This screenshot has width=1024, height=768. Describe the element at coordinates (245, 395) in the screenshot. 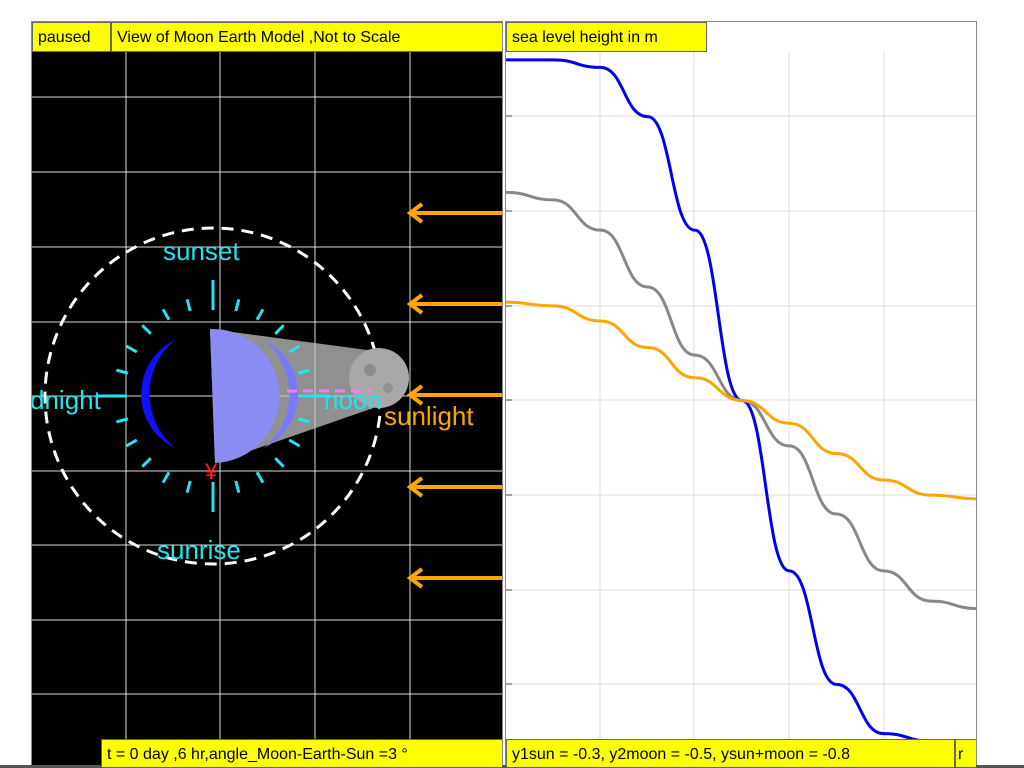

I see `earth-day-side` at that location.